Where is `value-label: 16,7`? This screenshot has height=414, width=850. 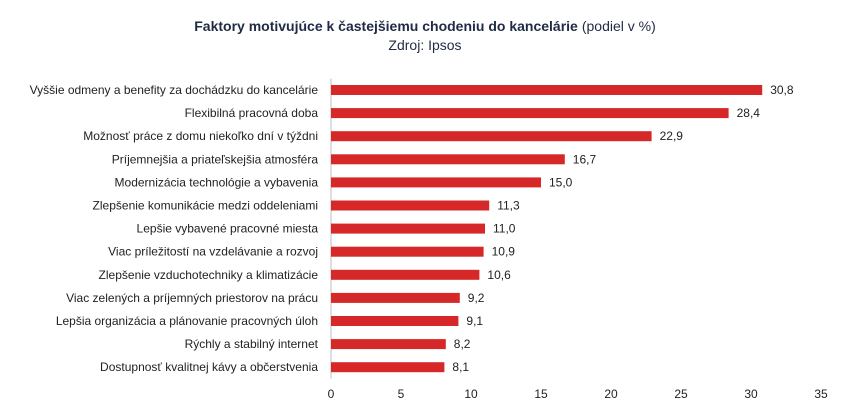
value-label: 16,7 is located at coordinates (585, 159).